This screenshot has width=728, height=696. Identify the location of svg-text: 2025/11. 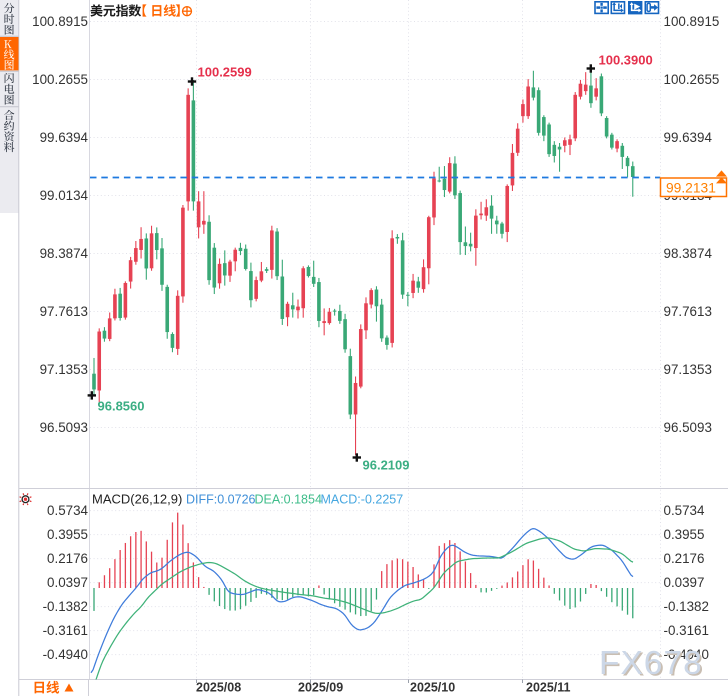
(548, 688).